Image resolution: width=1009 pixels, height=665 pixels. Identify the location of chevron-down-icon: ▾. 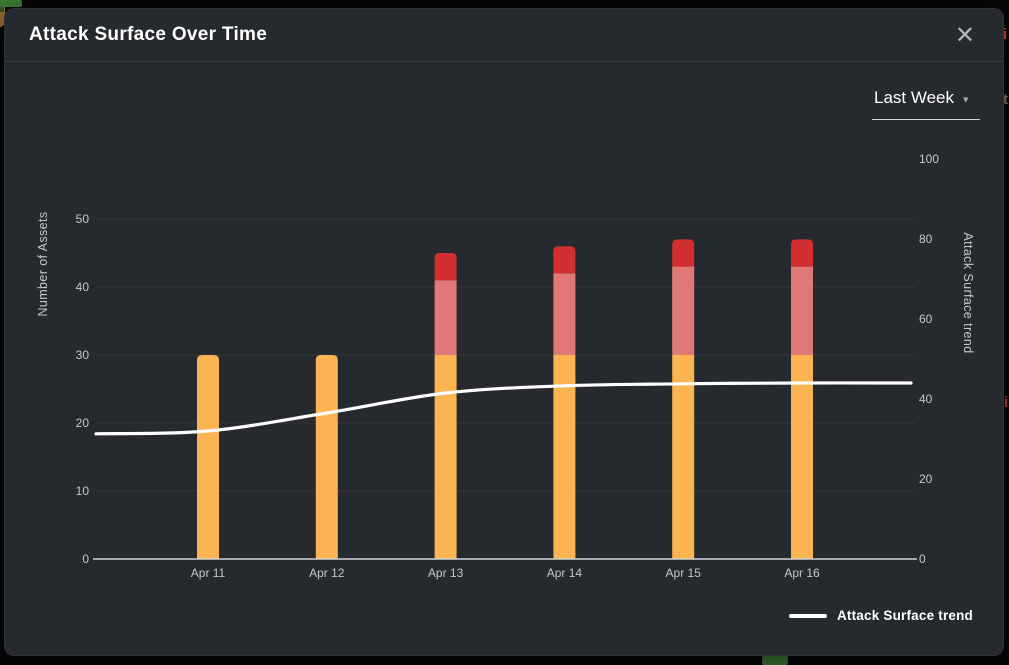
(966, 99).